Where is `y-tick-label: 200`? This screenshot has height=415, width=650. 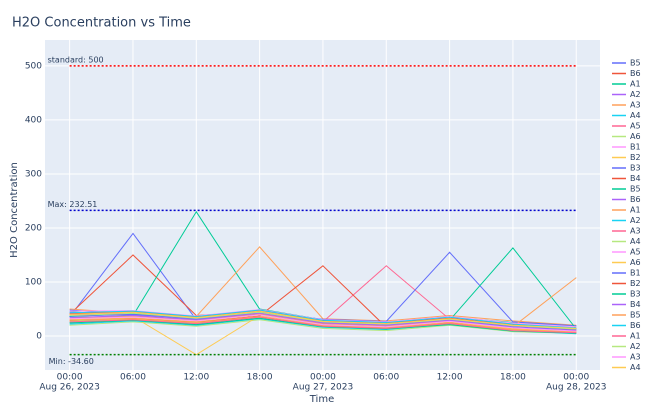
y-tick-label: 200 is located at coordinates (33, 228).